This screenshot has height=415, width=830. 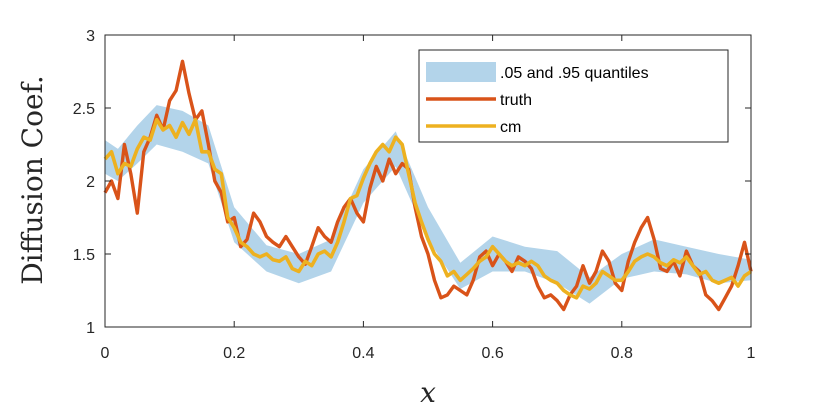 What do you see at coordinates (622, 353) in the screenshot?
I see `x-tick-label: 0.8` at bounding box center [622, 353].